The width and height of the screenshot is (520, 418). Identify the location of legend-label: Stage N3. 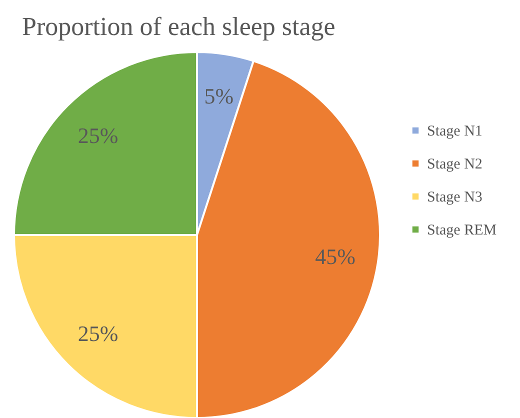
(454, 198).